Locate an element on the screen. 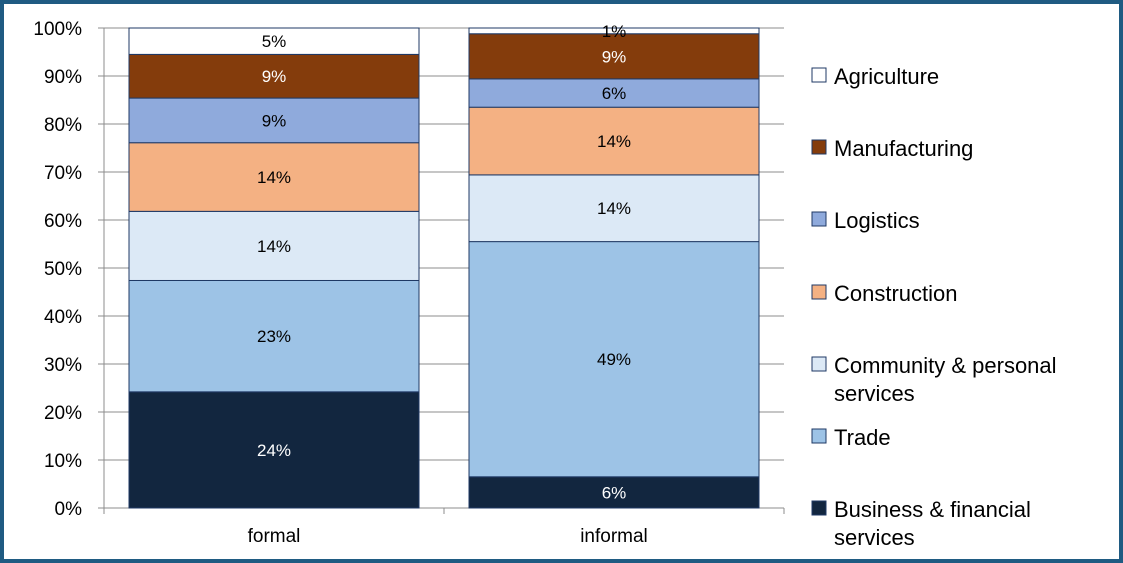 This screenshot has width=1123, height=563. data-label: 24% is located at coordinates (274, 450).